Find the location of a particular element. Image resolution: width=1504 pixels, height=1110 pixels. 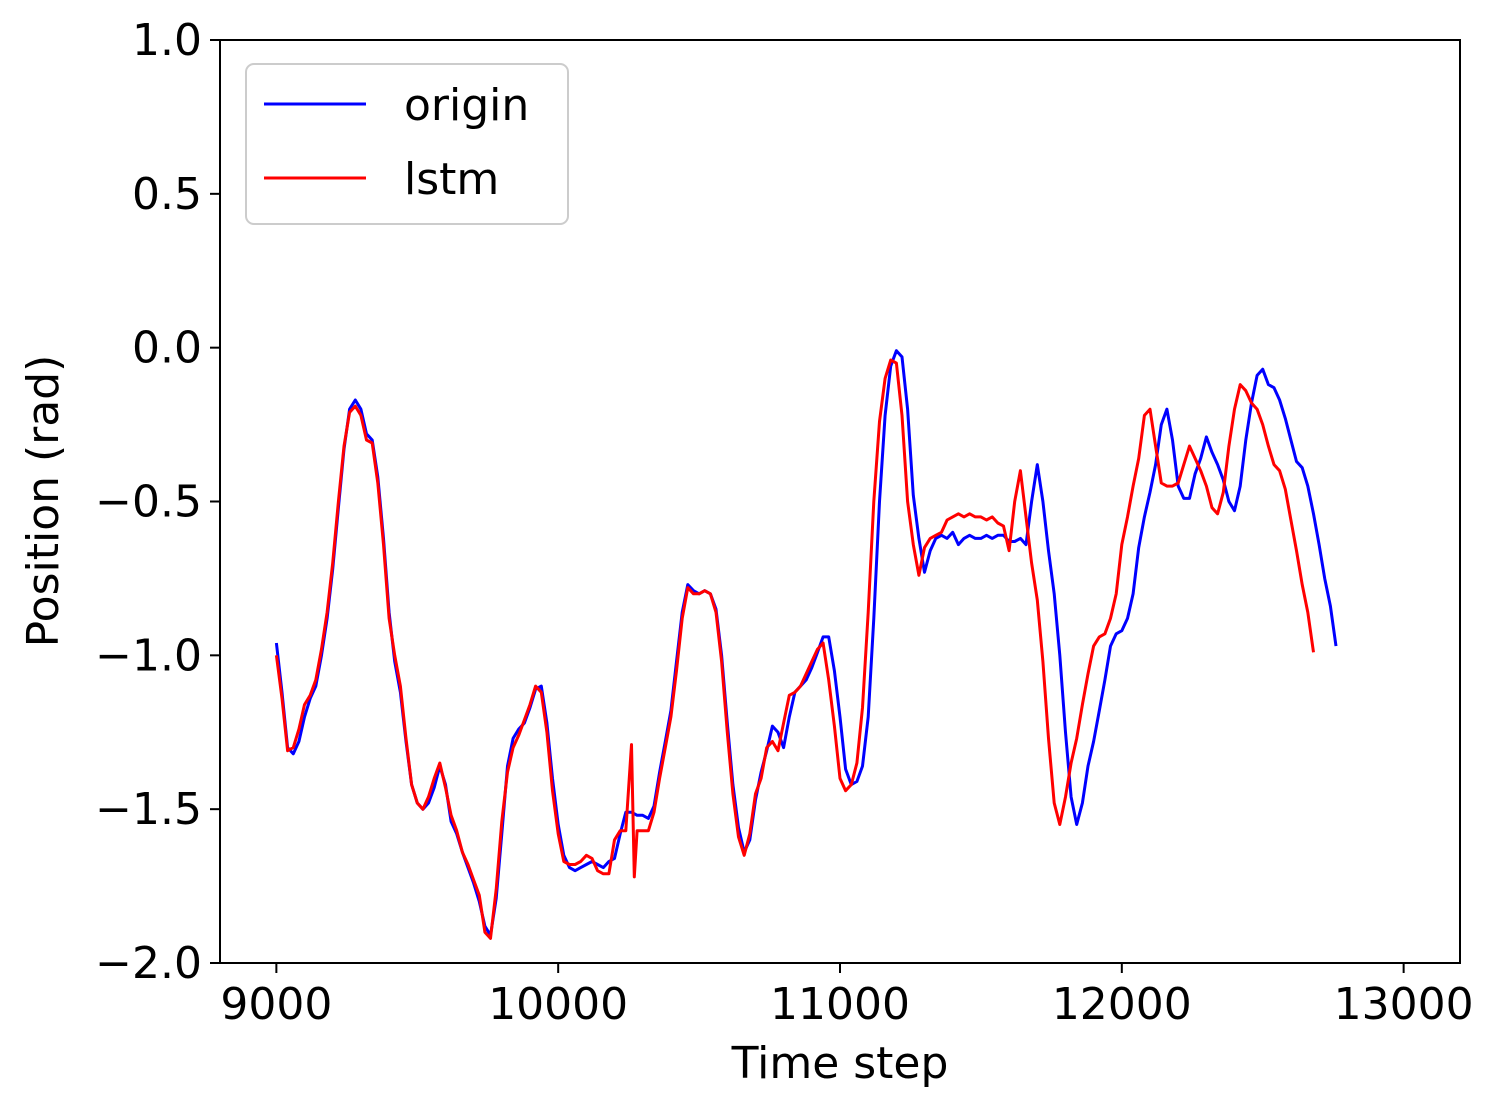

y-tick-label: 0.5 is located at coordinates (167, 194).